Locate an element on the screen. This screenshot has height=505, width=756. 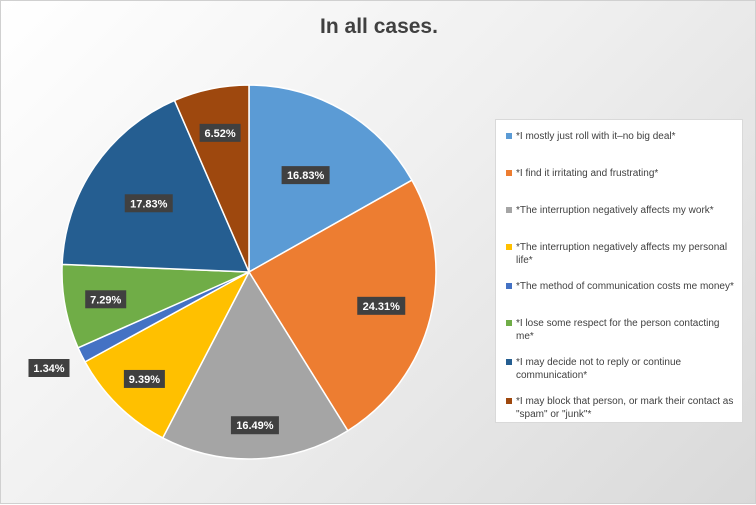
data-label: 16.49% is located at coordinates (254, 425).